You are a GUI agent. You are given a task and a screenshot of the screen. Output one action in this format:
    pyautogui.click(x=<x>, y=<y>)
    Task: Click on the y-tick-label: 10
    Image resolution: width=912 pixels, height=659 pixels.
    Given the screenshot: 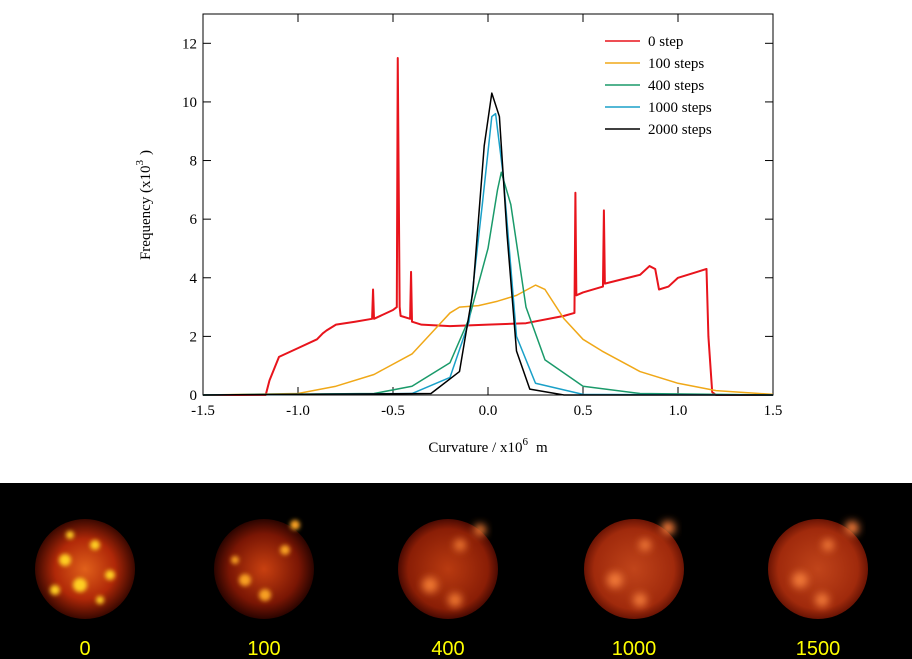 What is the action you would take?
    pyautogui.click(x=189, y=103)
    